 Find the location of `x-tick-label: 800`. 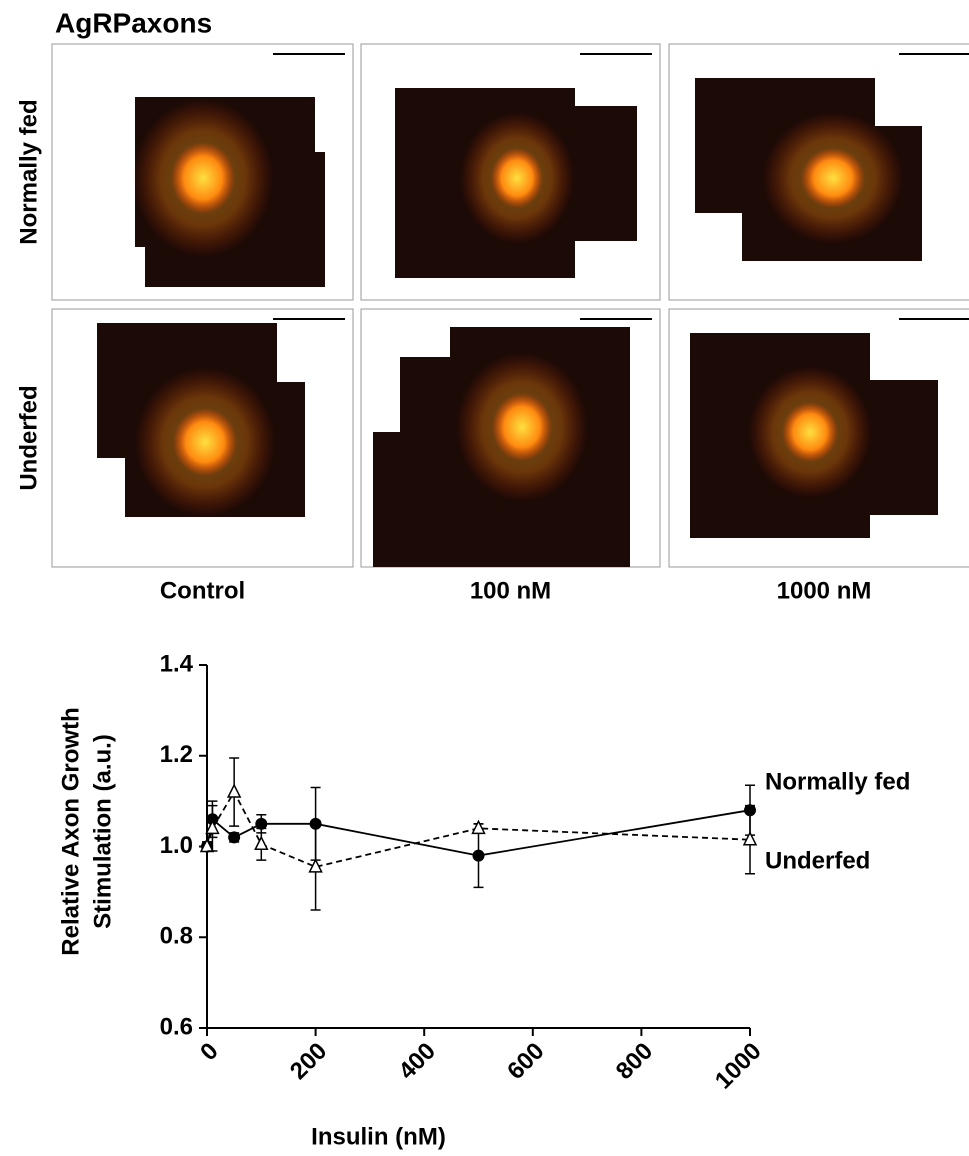

x-tick-label: 800 is located at coordinates (634, 1061).